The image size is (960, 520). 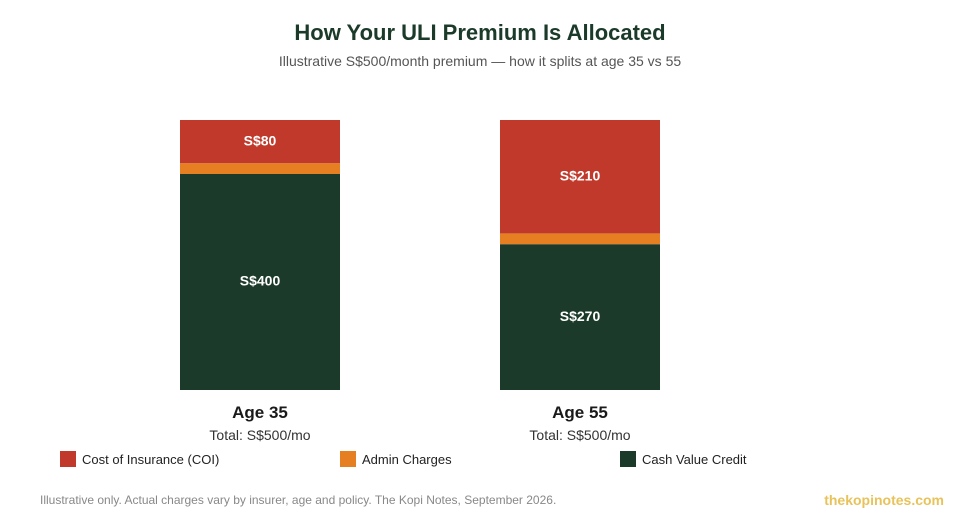 What do you see at coordinates (407, 459) in the screenshot?
I see `legend-label-admin: Admin Charges` at bounding box center [407, 459].